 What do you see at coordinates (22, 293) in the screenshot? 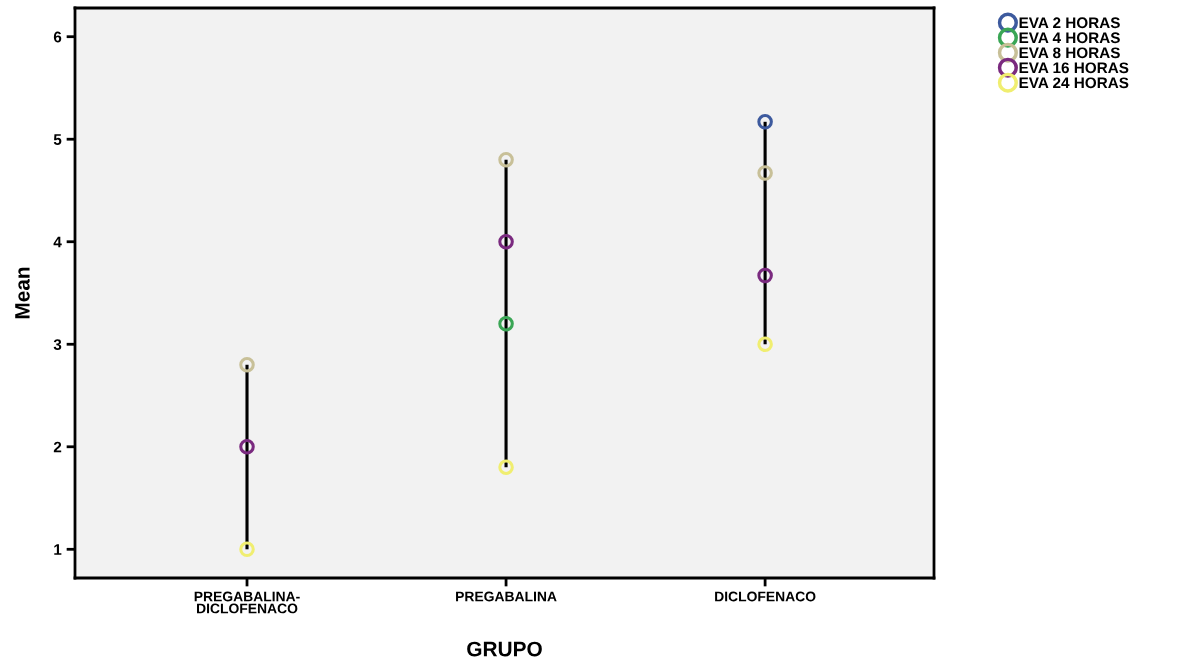
I see `y-axis-title: Mean` at bounding box center [22, 293].